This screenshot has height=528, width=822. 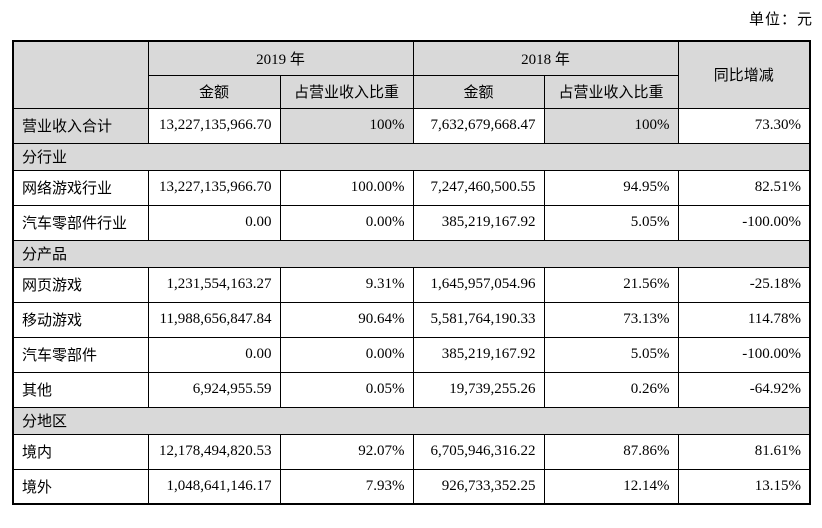 I want to click on section-label: 分行业, so click(x=411, y=156).